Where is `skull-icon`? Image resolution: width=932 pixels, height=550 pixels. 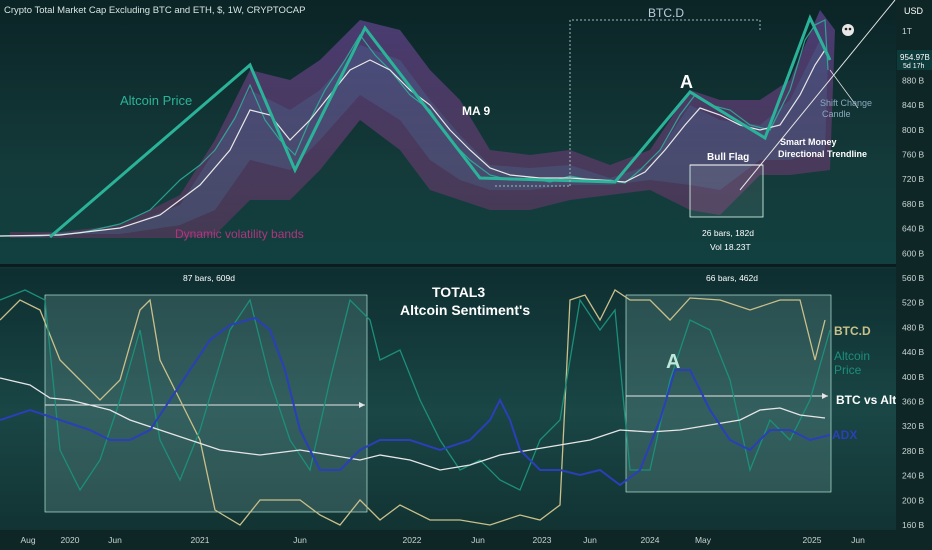
skull-icon is located at coordinates (848, 30).